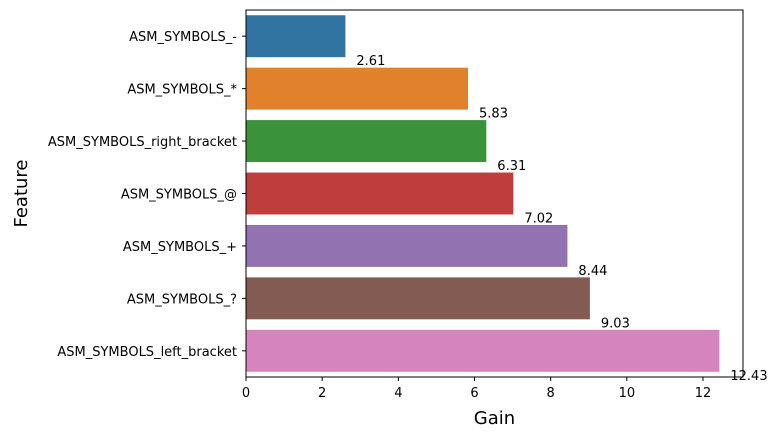  Describe the element at coordinates (551, 393) in the screenshot. I see `x-tick-label: 8` at that location.